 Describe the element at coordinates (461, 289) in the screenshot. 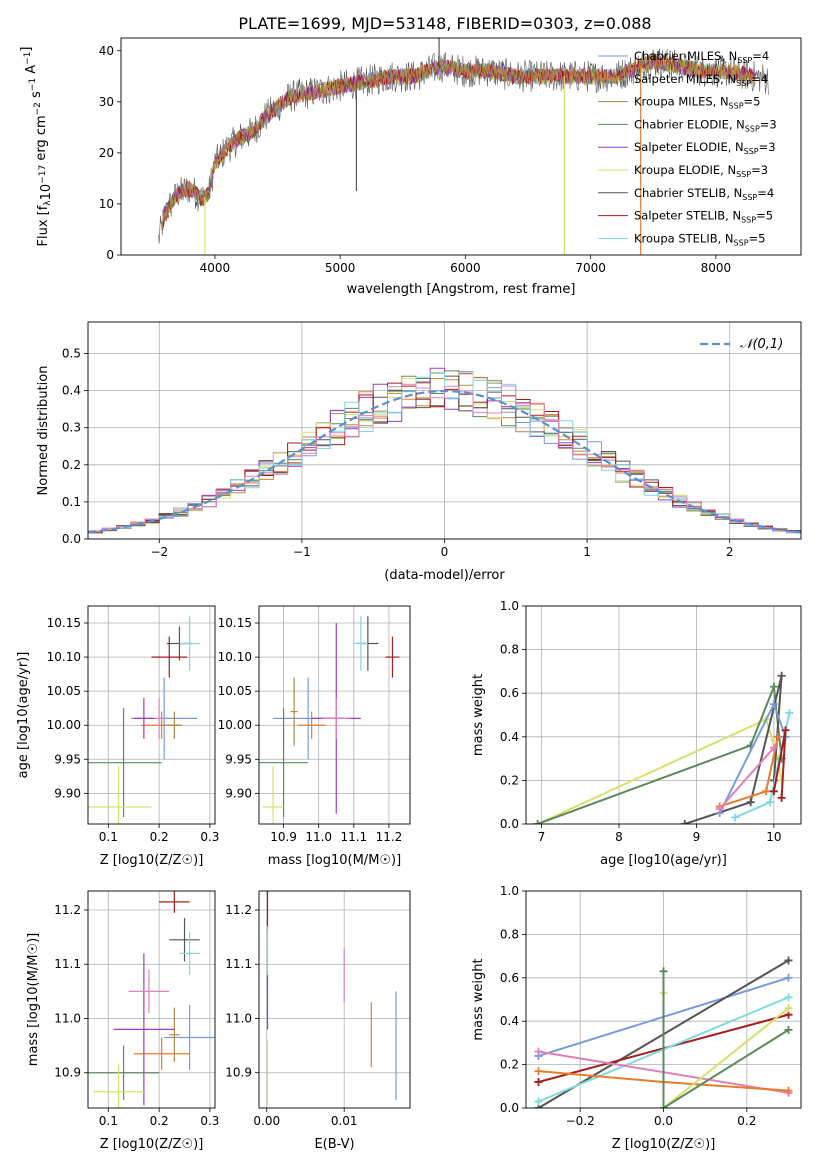

I see `x-axis-label: wavelength [Angstrom, rest frame]` at that location.